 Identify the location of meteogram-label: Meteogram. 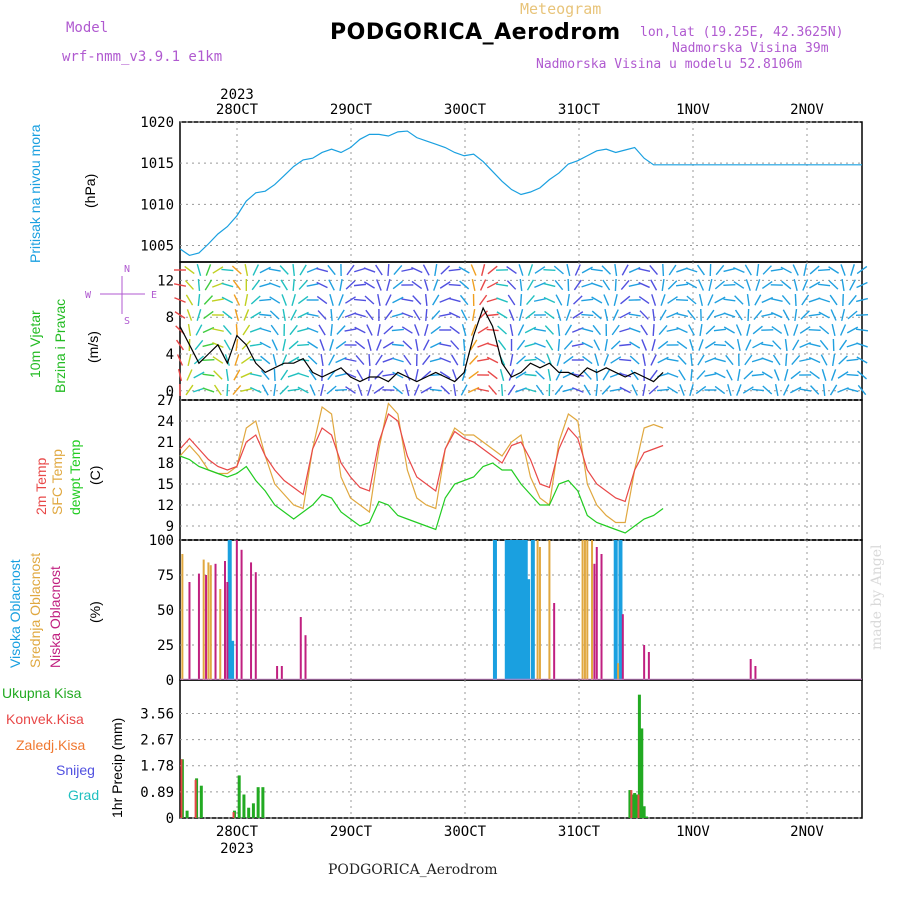
(561, 9).